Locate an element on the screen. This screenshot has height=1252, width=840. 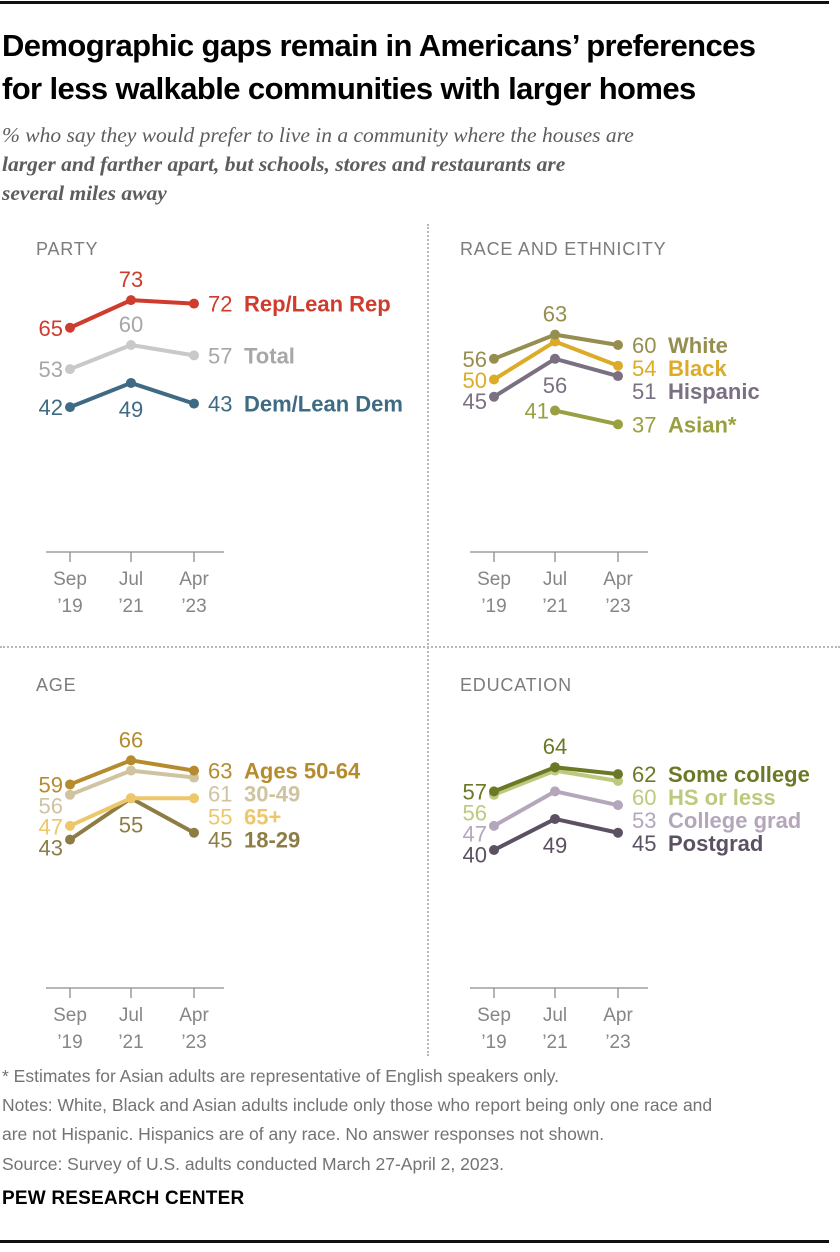
value-label: 65 is located at coordinates (51, 328).